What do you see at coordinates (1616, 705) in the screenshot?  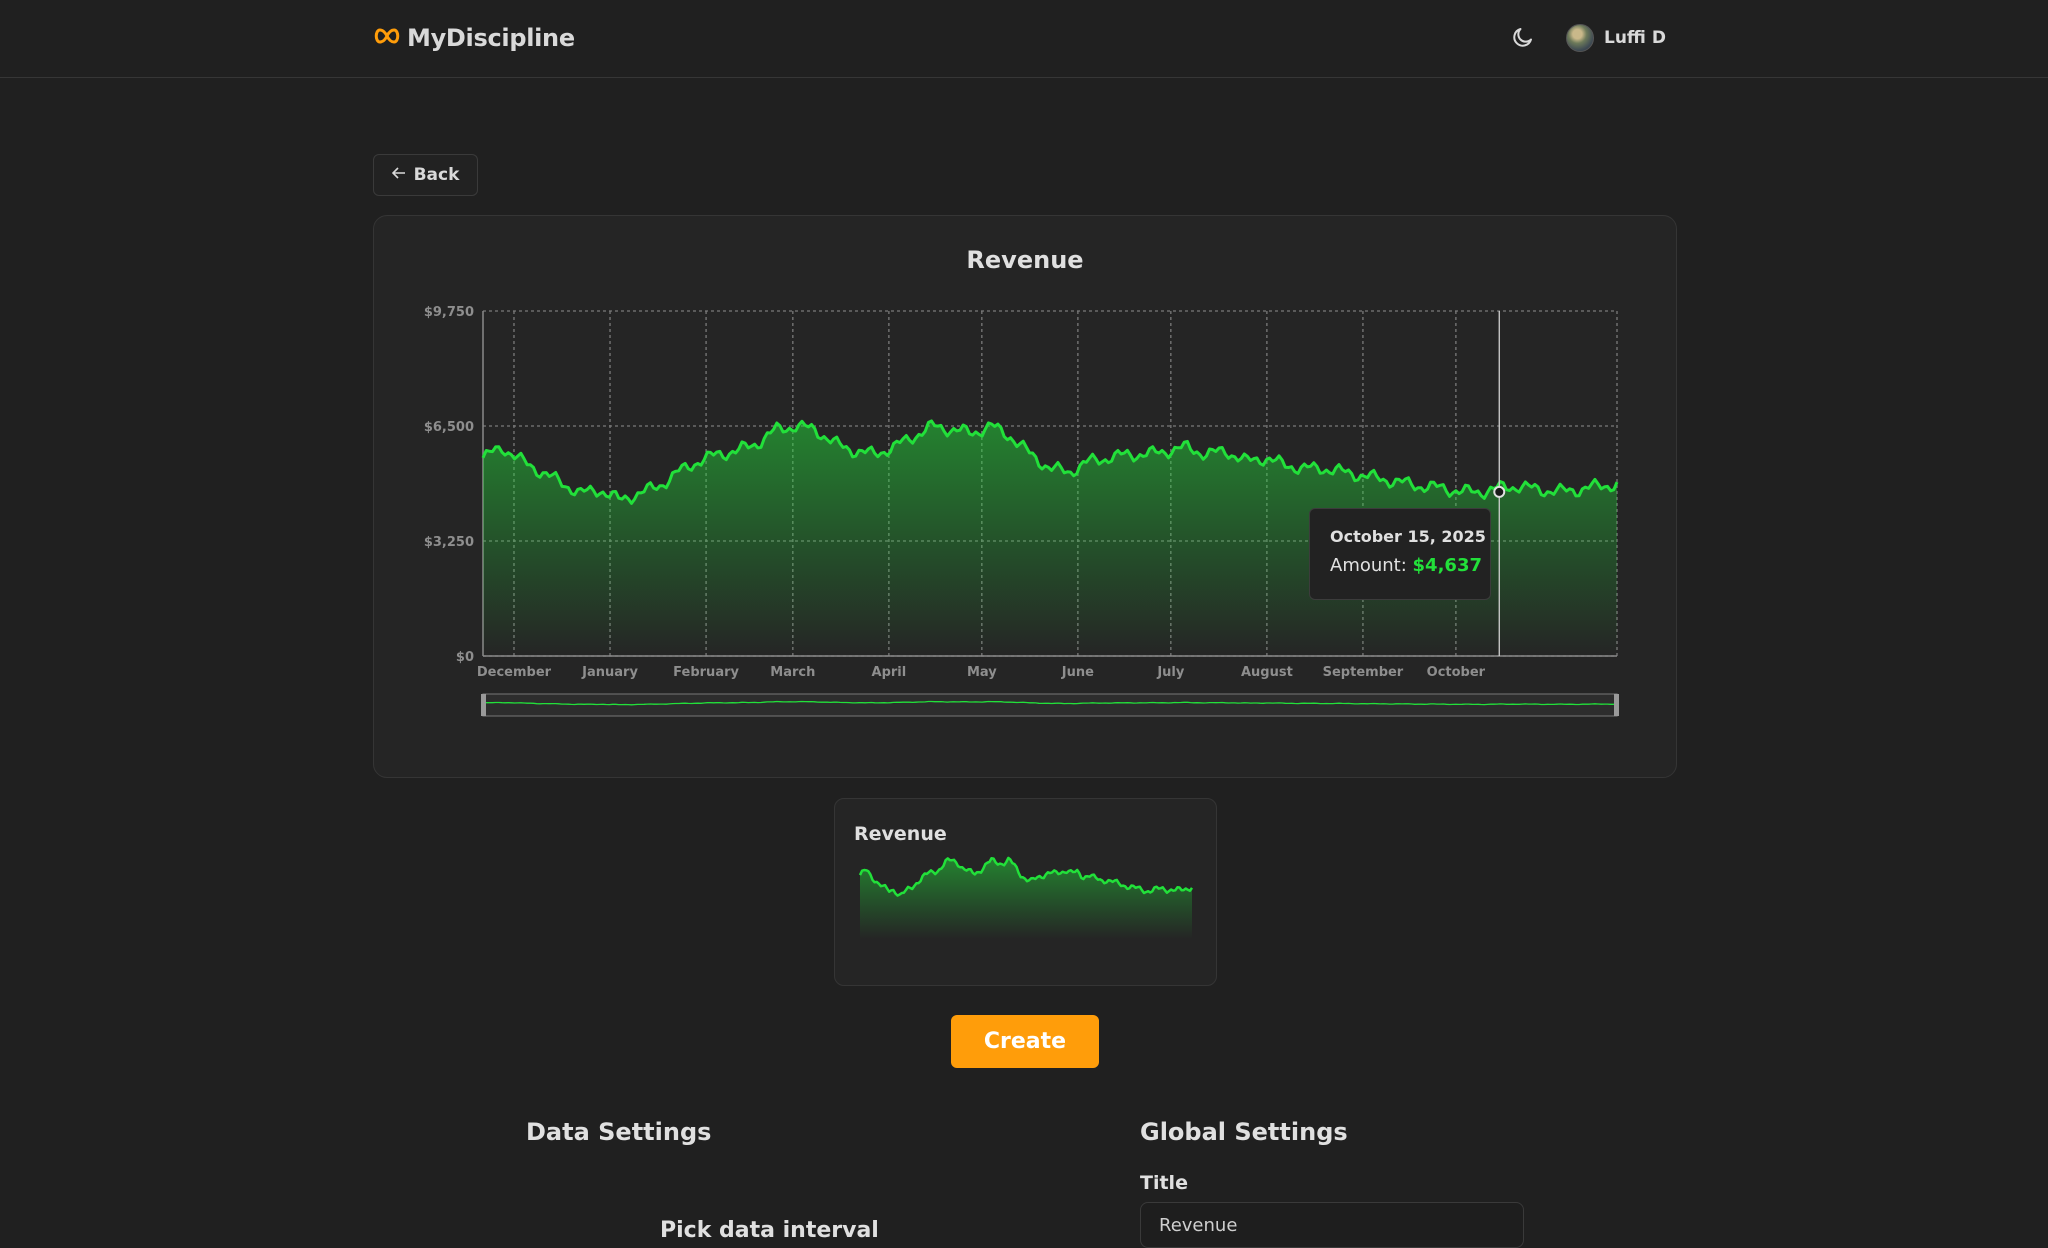 I see `navigator-handle-right` at bounding box center [1616, 705].